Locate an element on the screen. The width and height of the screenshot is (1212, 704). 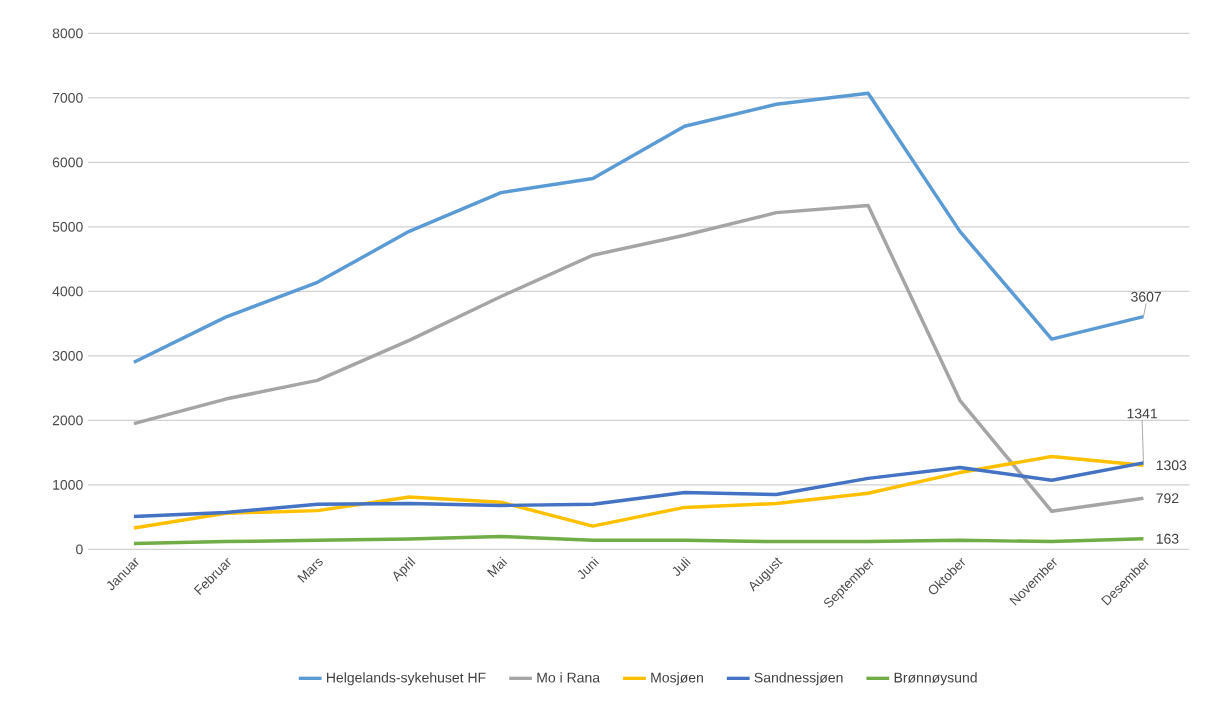
x-tick-label: Juni is located at coordinates (588, 567).